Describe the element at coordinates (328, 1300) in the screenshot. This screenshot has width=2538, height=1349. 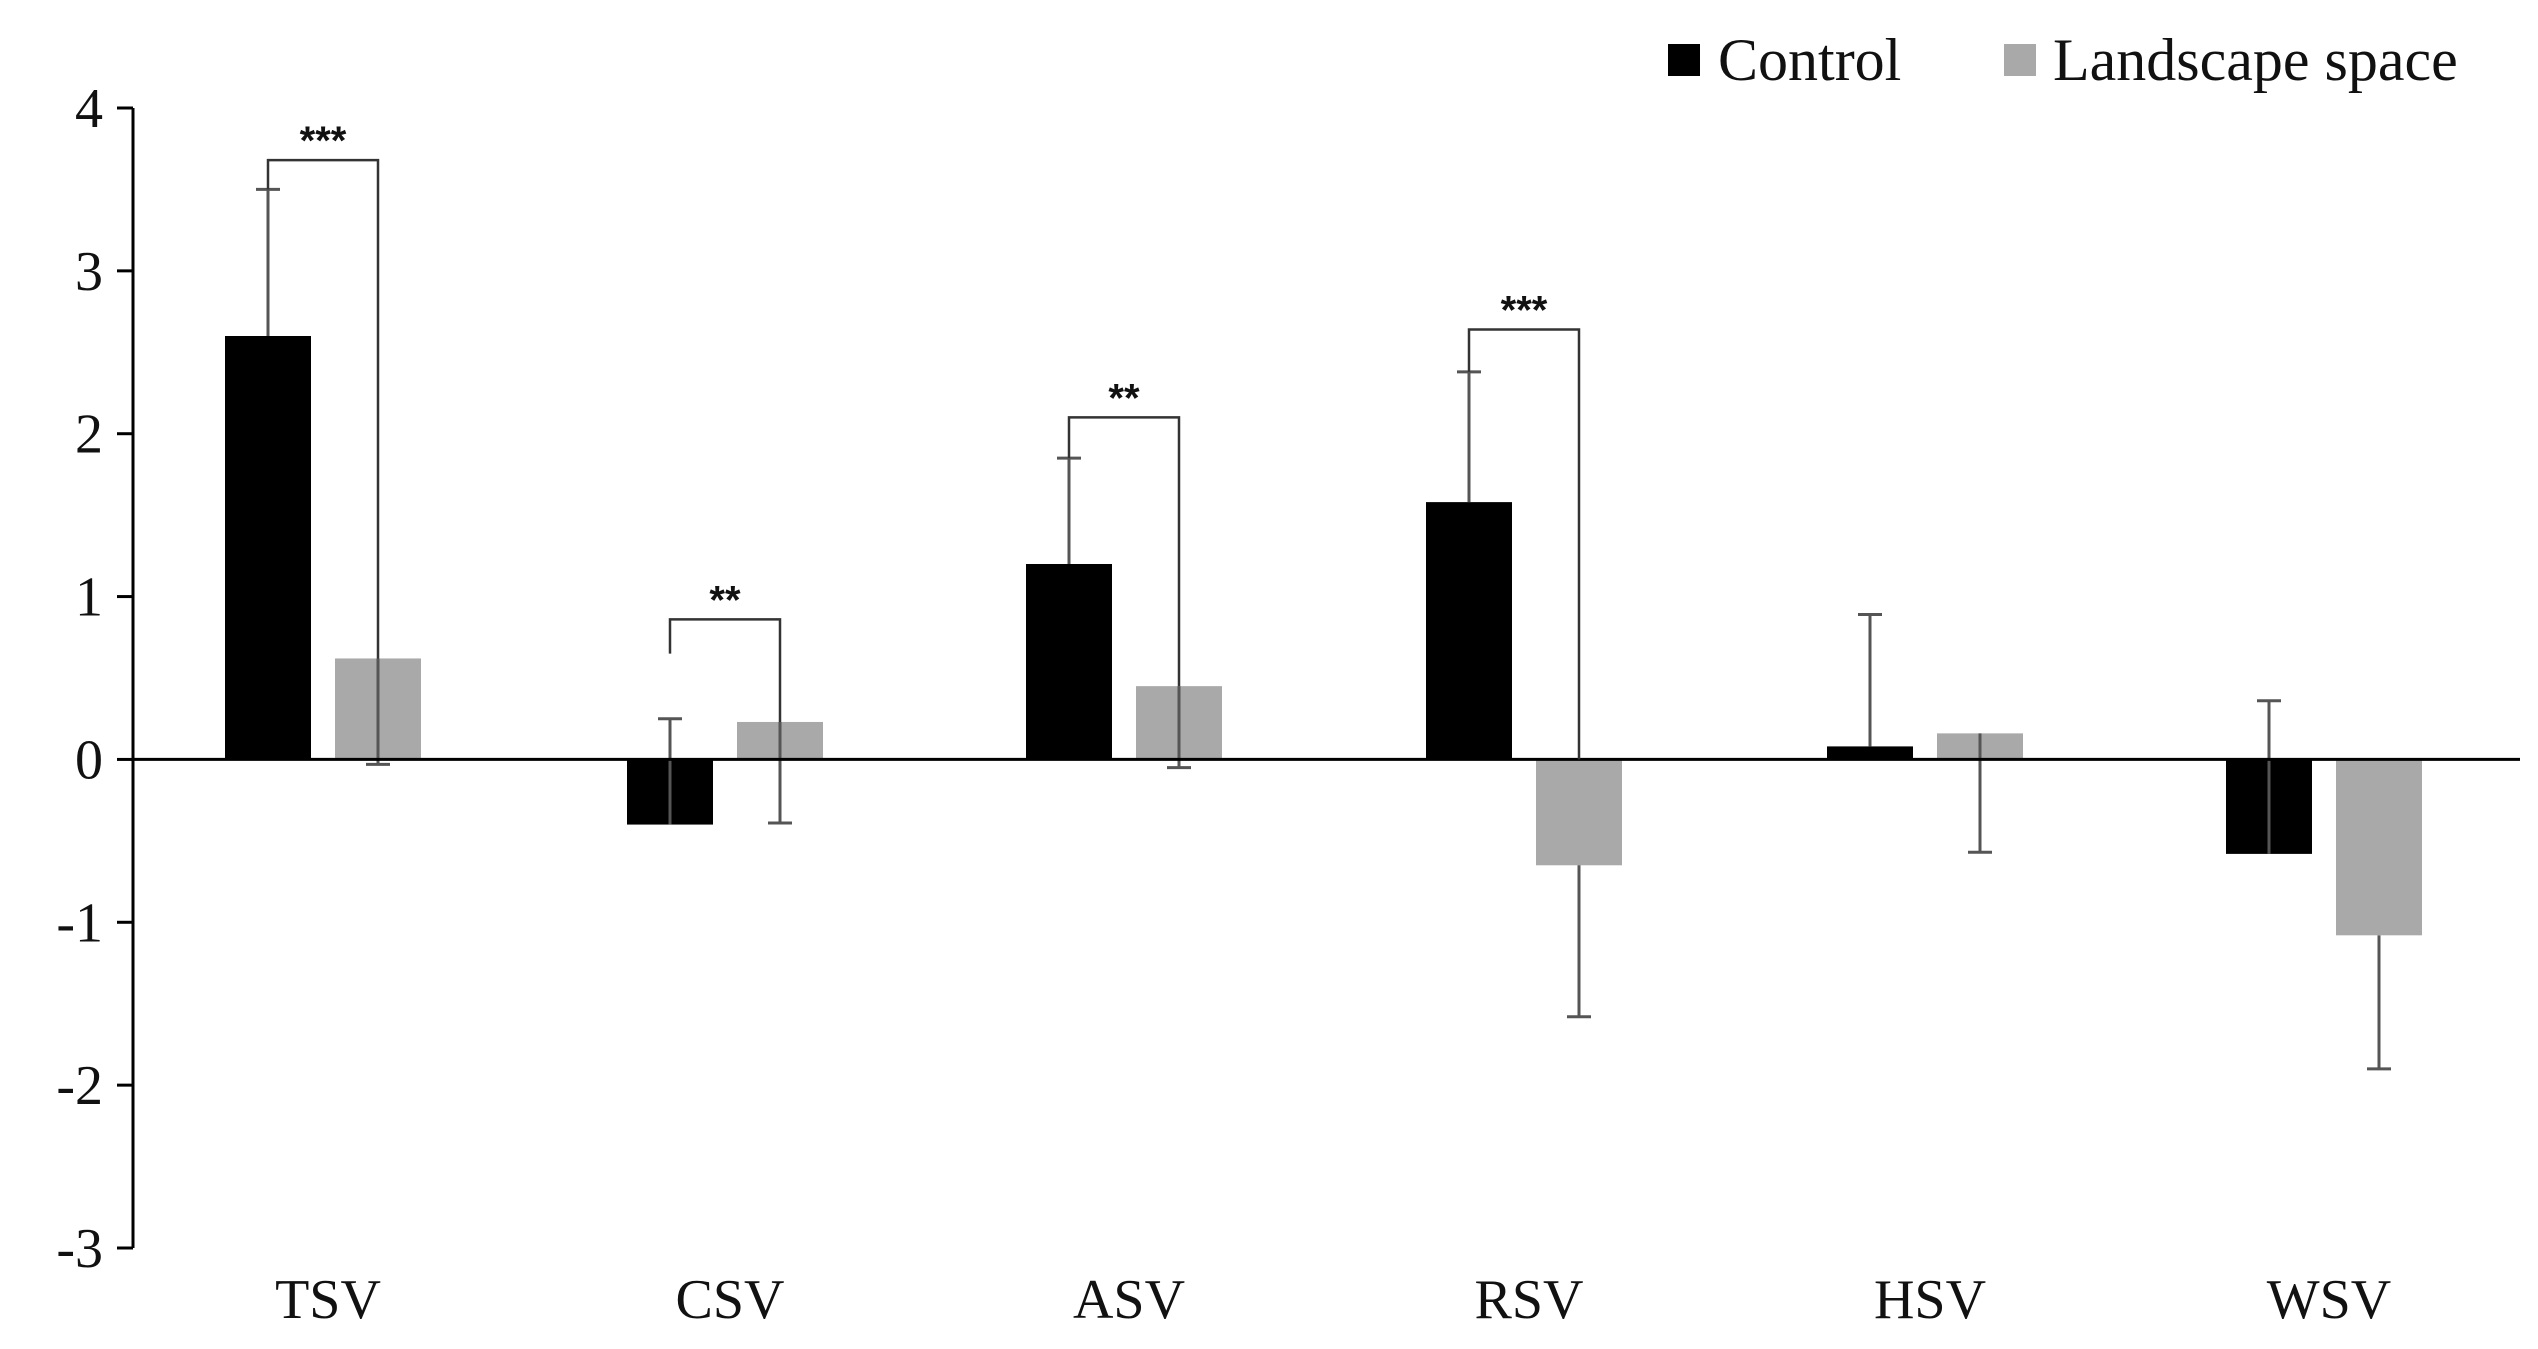
I see `x-label-tsv: TSV` at that location.